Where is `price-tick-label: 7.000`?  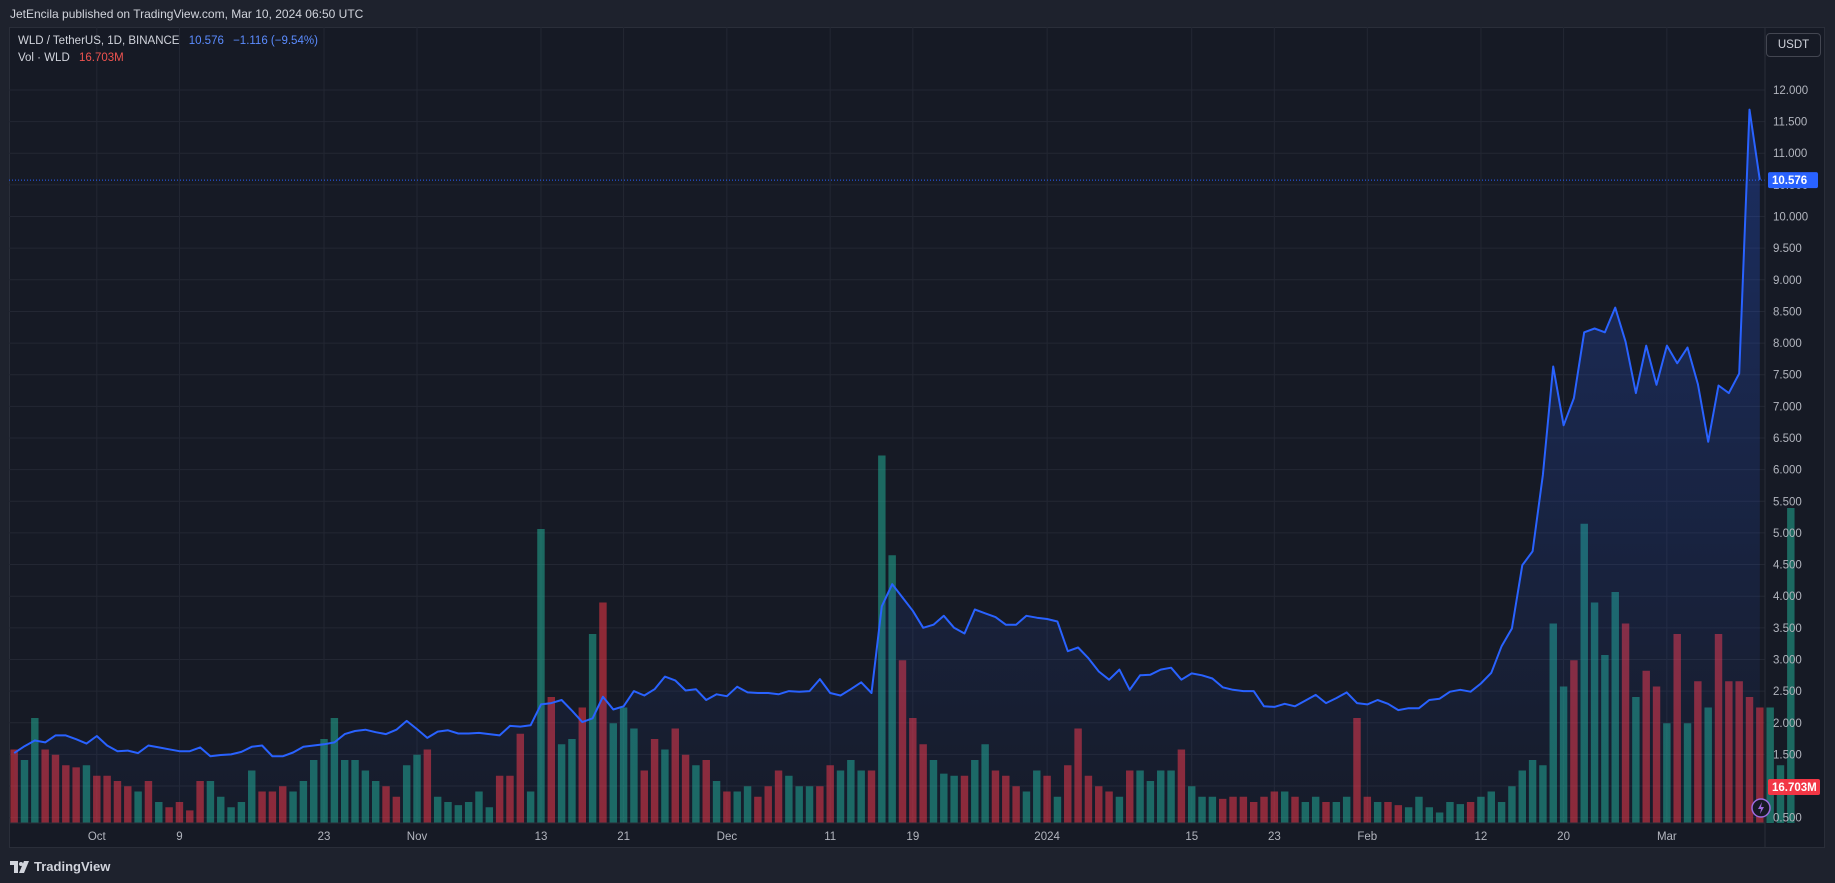
price-tick-label: 7.000 is located at coordinates (1787, 407).